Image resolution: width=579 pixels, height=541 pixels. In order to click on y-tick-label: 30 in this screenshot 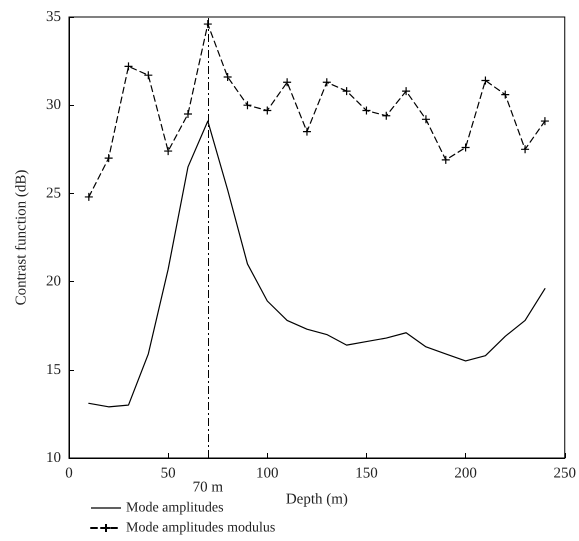, I will do `click(53, 105)`.